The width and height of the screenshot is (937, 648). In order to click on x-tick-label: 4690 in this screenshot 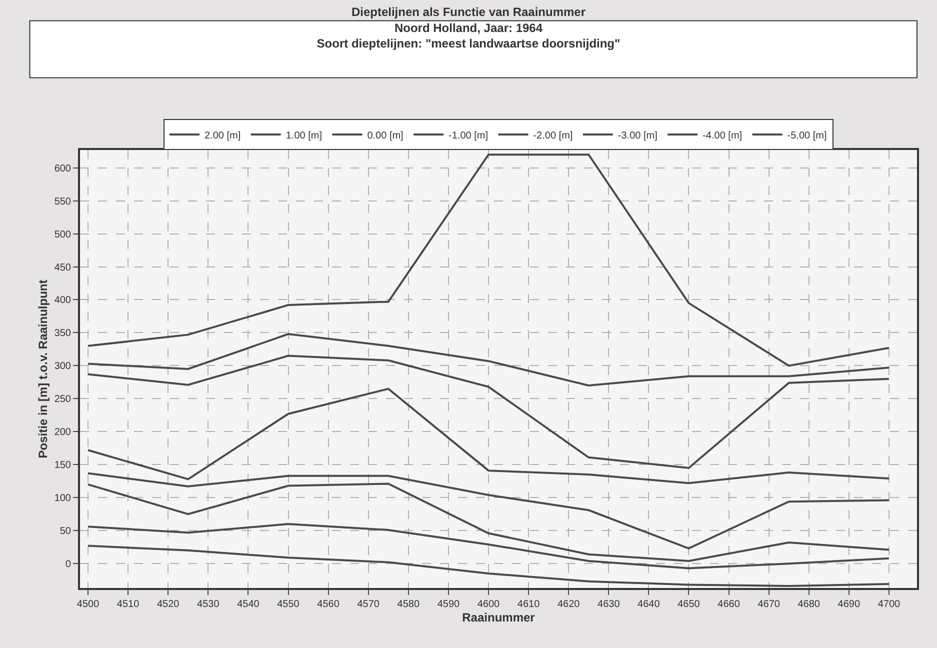, I will do `click(849, 604)`.